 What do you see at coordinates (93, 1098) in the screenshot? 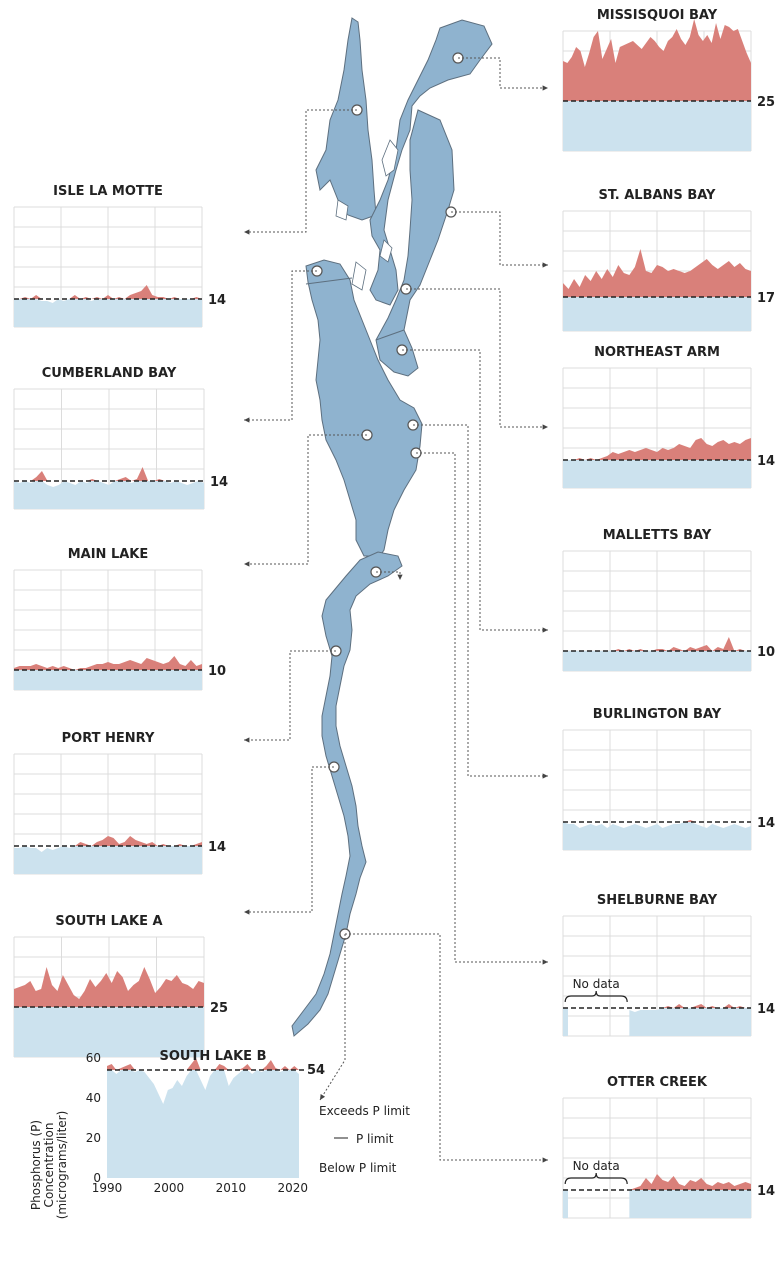
I see `y-tick-label: 40` at bounding box center [93, 1098].